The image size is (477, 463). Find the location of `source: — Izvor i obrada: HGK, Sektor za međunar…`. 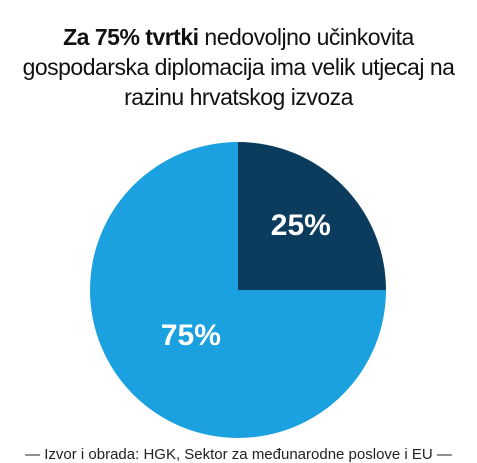

source: — Izvor i obrada: HGK, Sektor za međunar… is located at coordinates (238, 454).